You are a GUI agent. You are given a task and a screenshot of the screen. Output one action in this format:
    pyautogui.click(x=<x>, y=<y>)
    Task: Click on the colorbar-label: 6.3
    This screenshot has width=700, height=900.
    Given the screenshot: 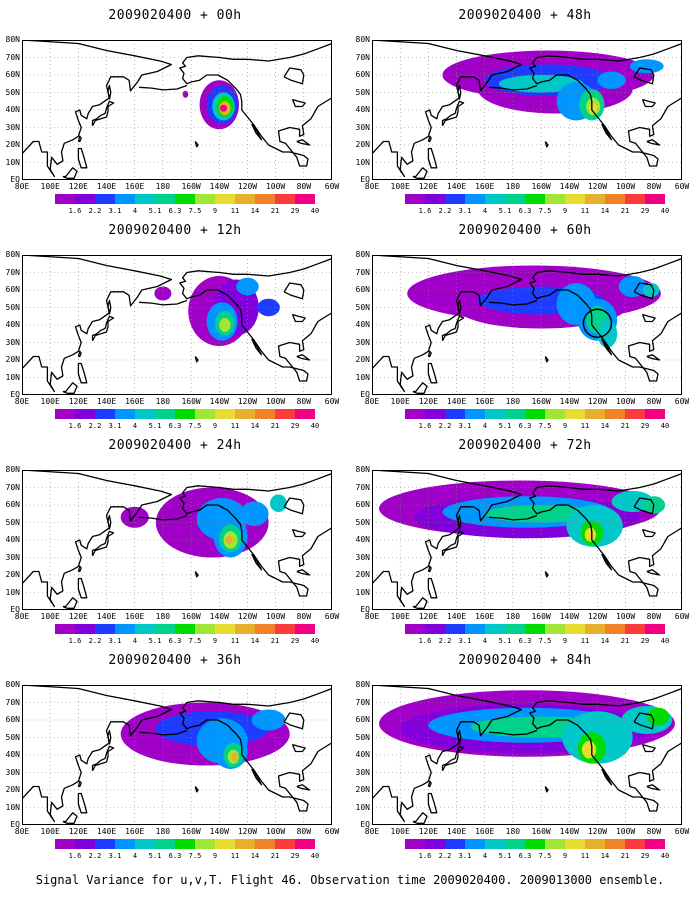 What is the action you would take?
    pyautogui.click(x=525, y=426)
    